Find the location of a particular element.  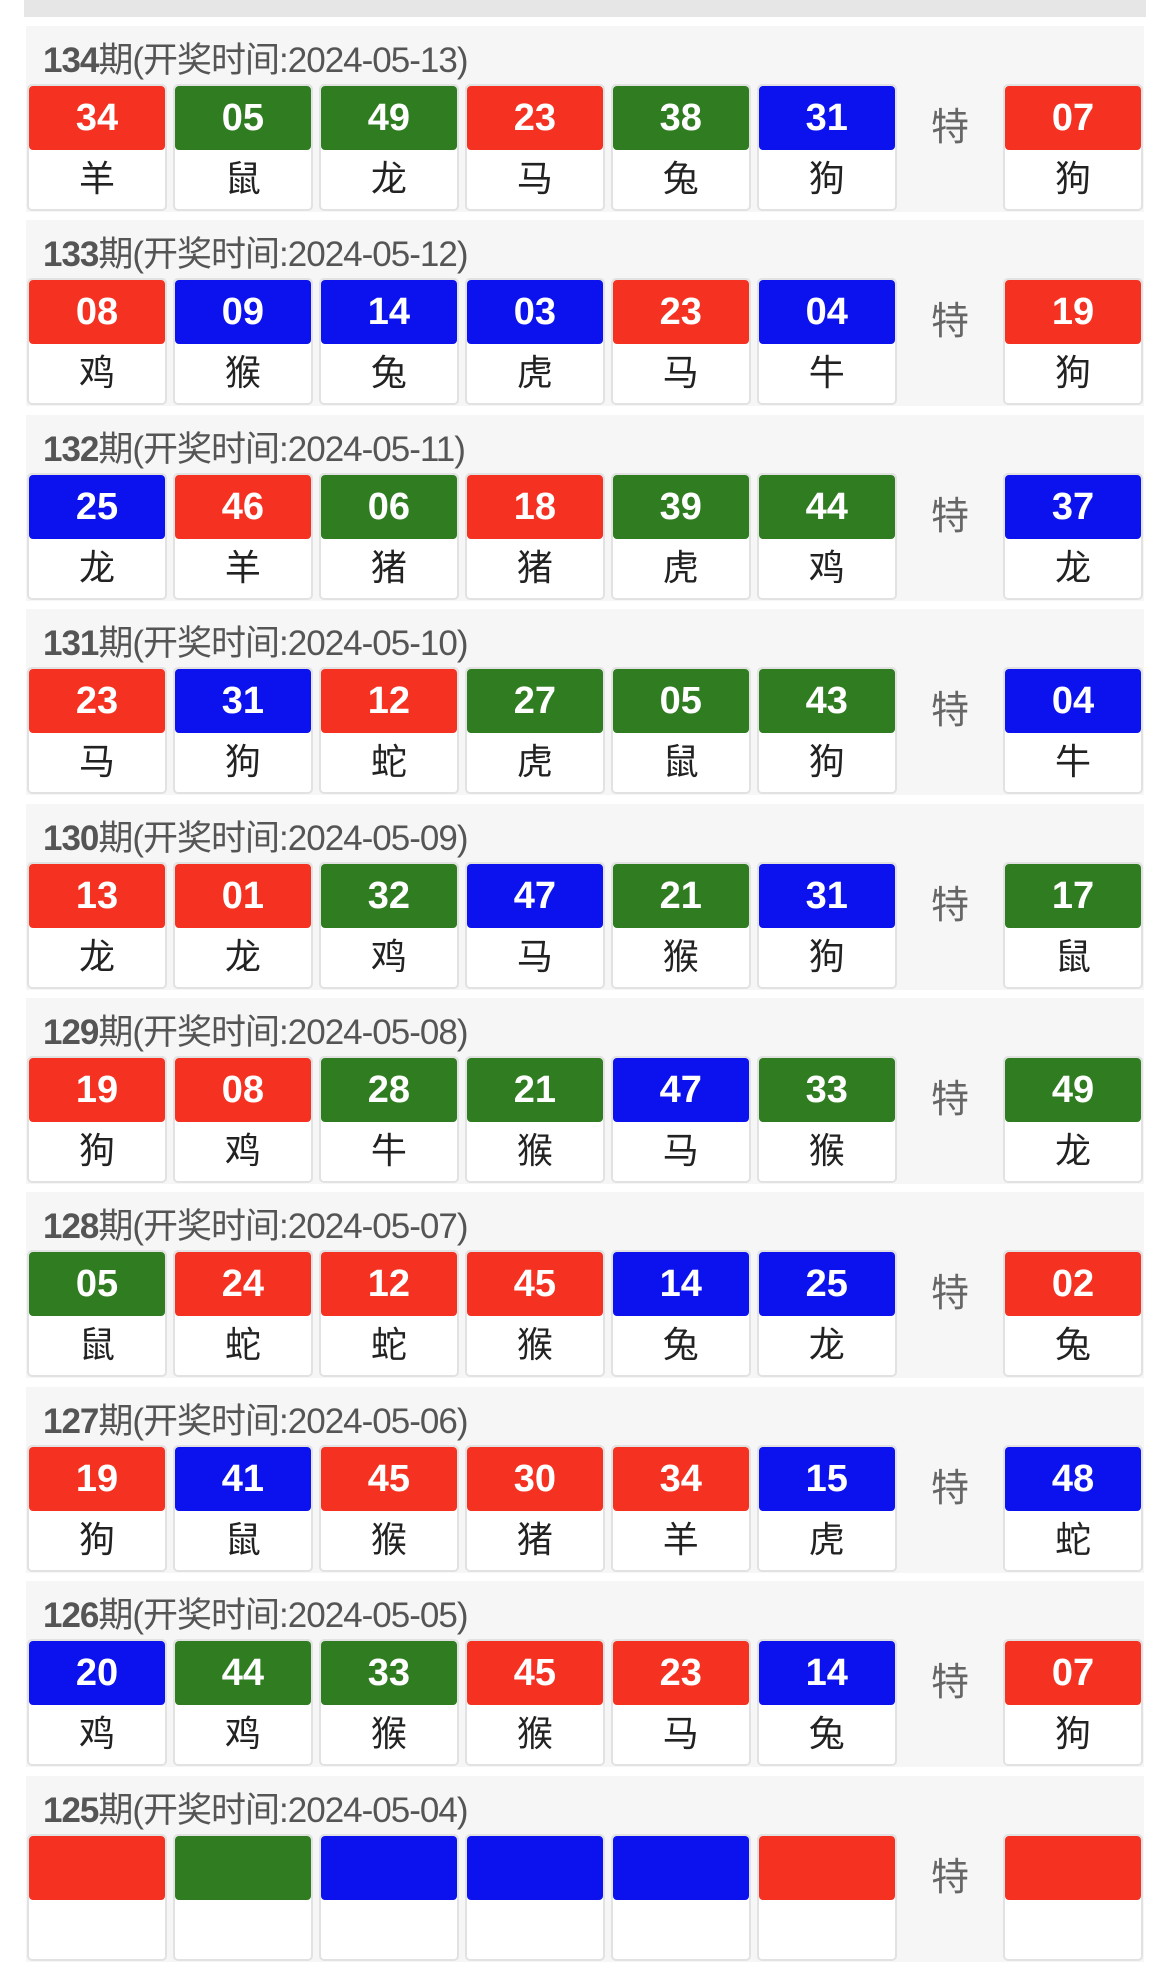

ball-number: 47 is located at coordinates (680, 1090).